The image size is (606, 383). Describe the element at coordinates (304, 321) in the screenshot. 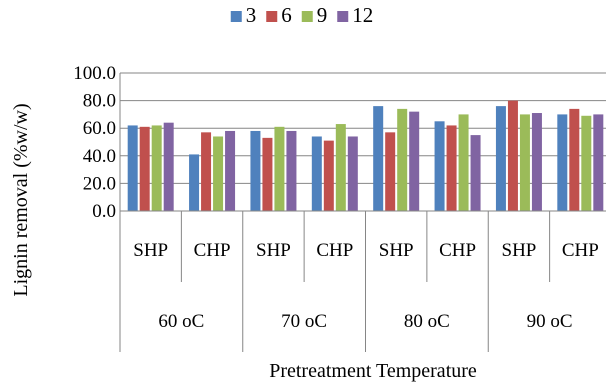

I see `x-group-label: 70 oC` at that location.